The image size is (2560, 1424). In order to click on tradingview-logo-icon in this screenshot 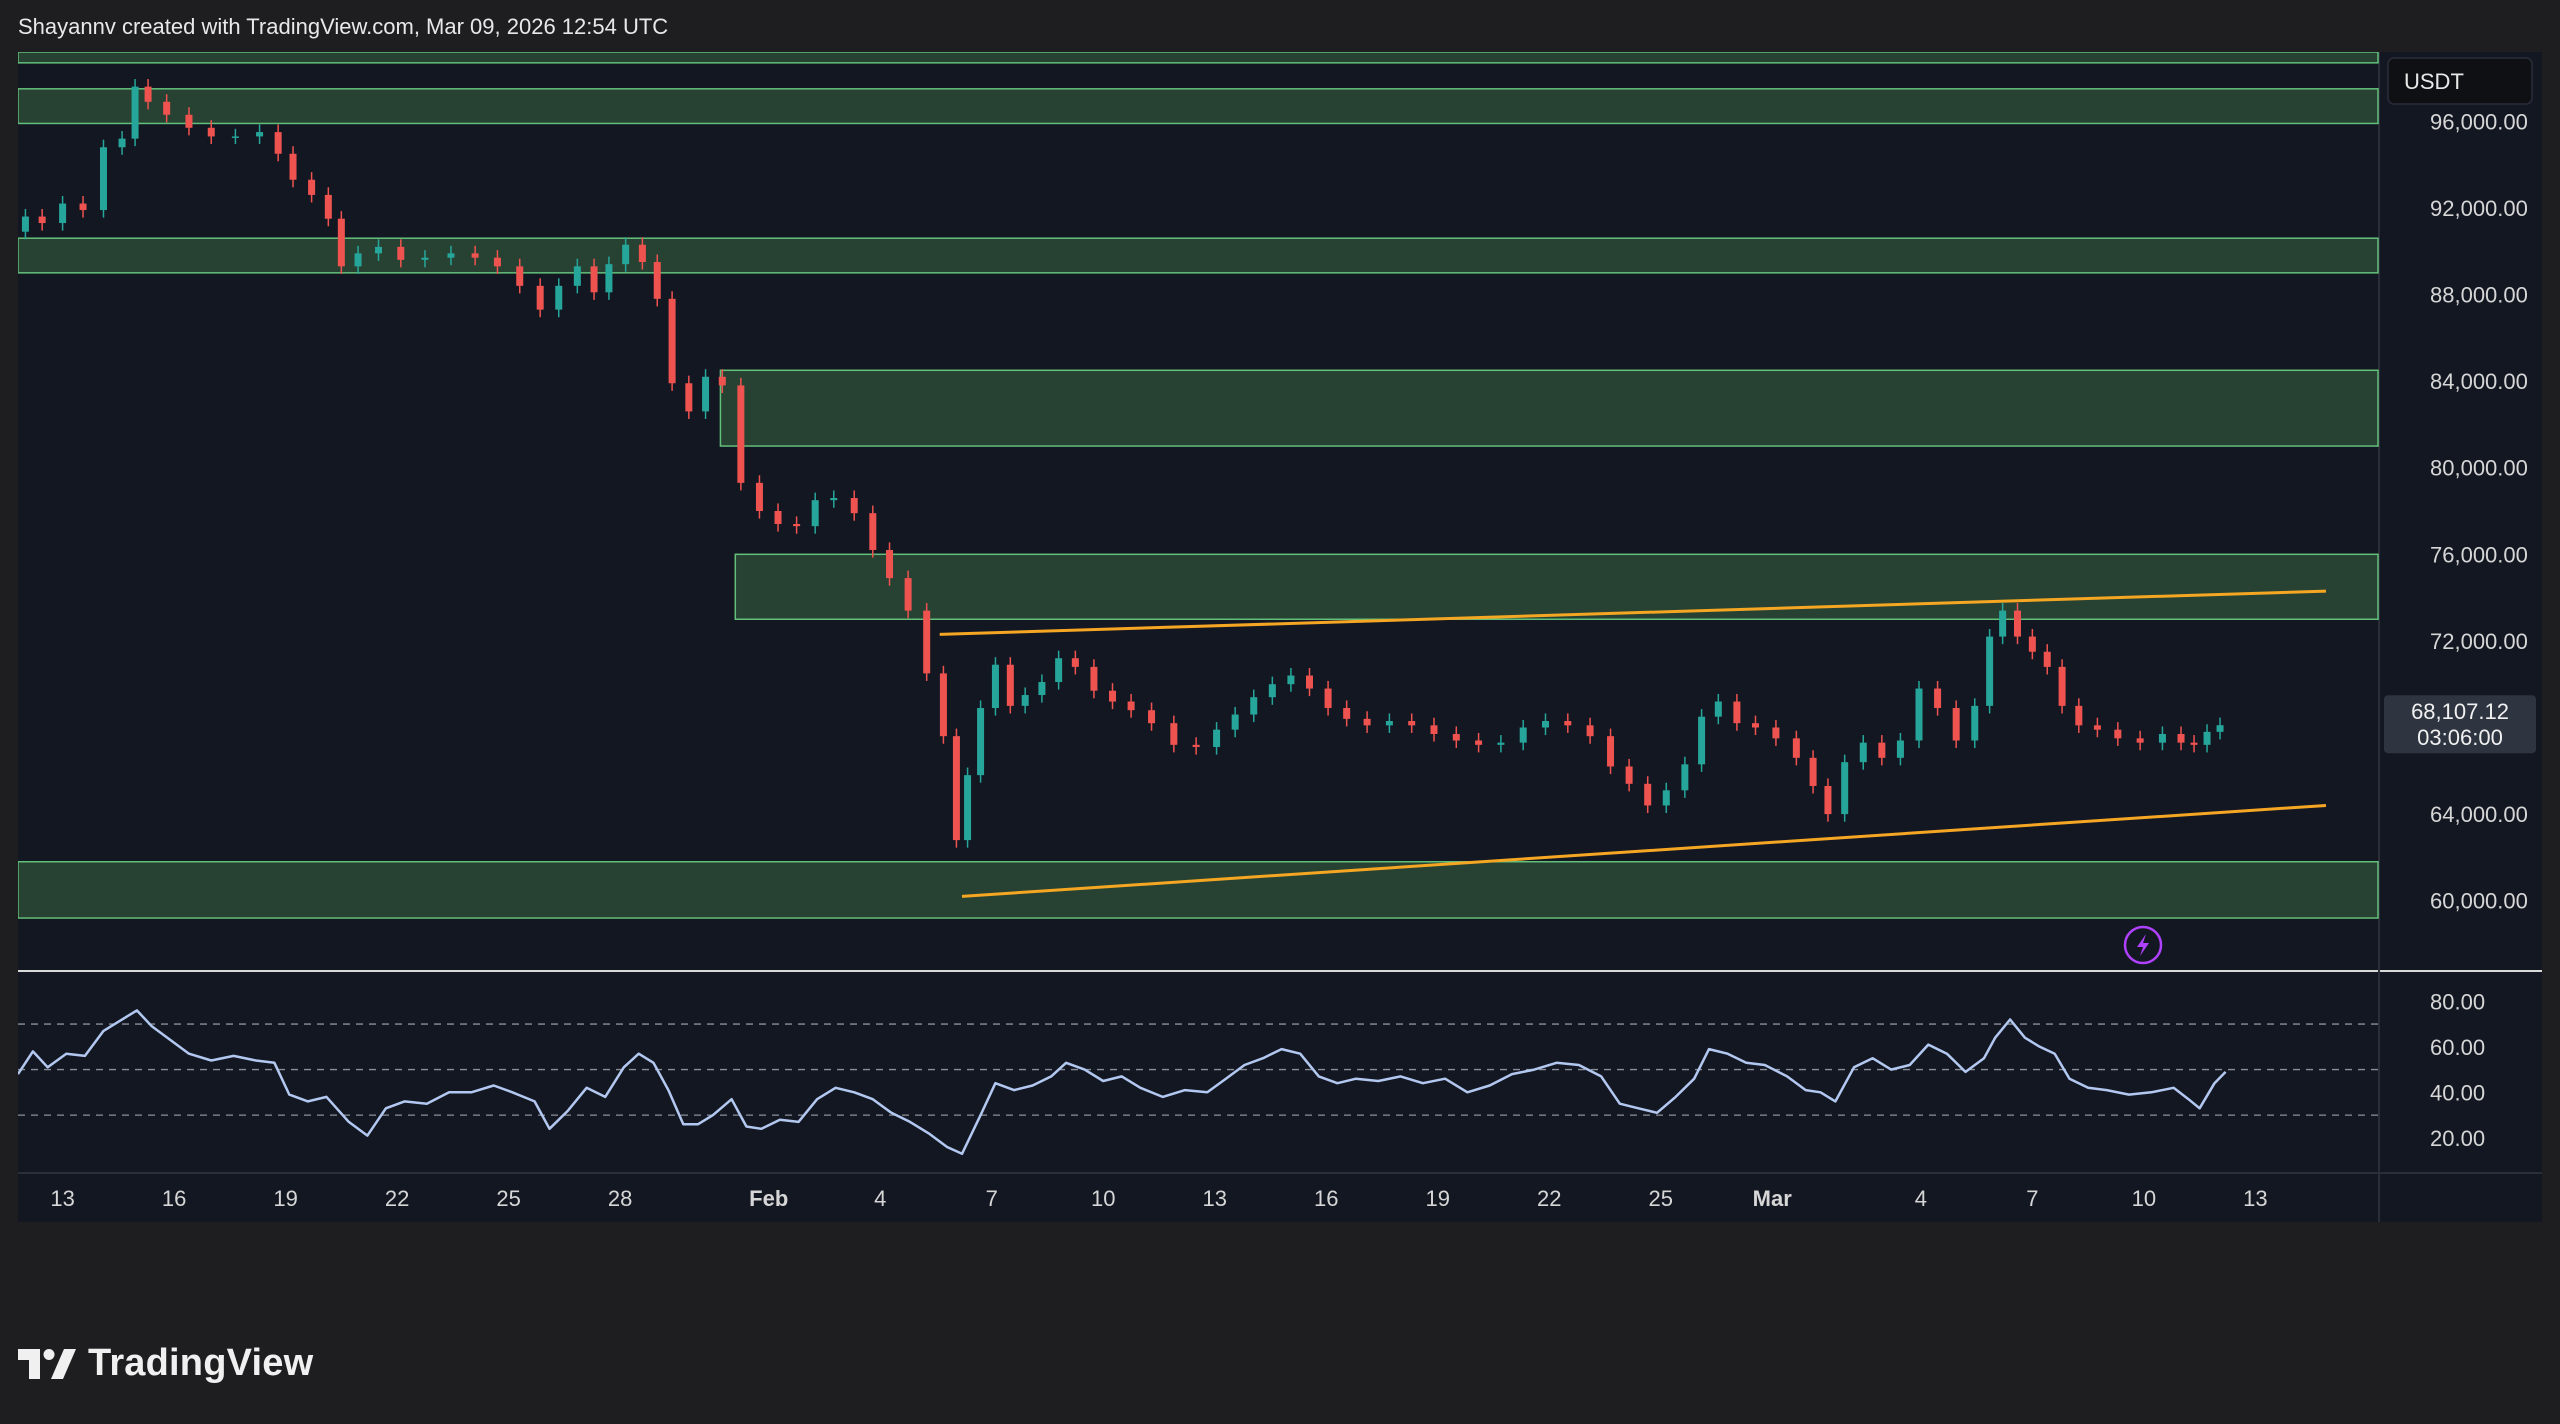, I will do `click(47, 1363)`.